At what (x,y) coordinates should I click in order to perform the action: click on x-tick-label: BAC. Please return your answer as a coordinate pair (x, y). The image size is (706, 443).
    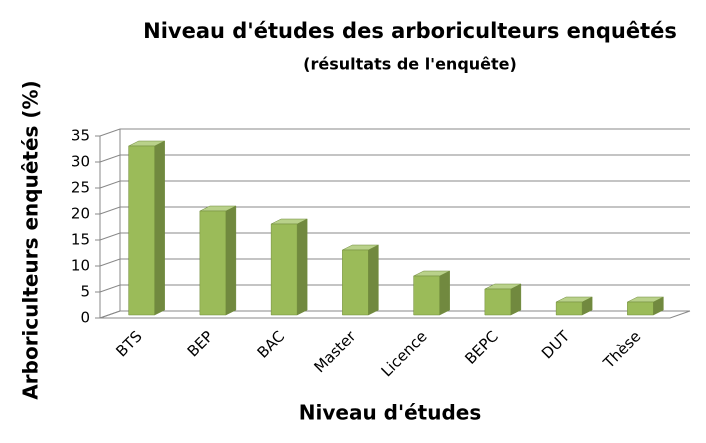
    Looking at the image, I should click on (271, 344).